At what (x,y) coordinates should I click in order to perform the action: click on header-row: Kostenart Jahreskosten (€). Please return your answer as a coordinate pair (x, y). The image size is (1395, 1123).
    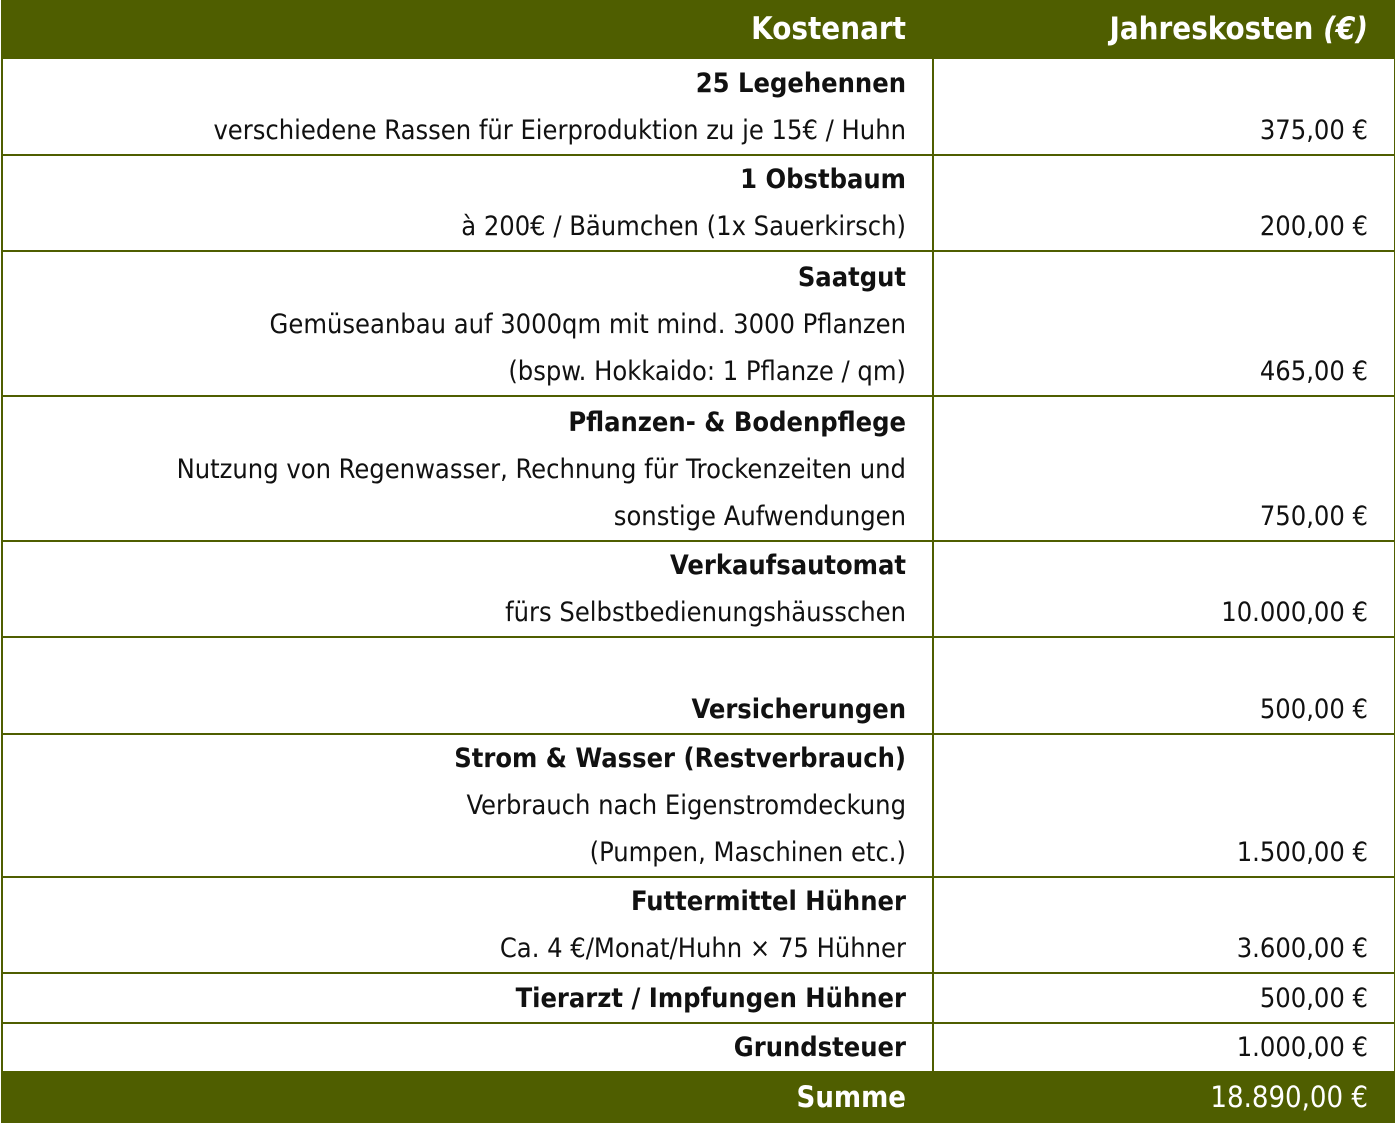
    Looking at the image, I should click on (698, 29).